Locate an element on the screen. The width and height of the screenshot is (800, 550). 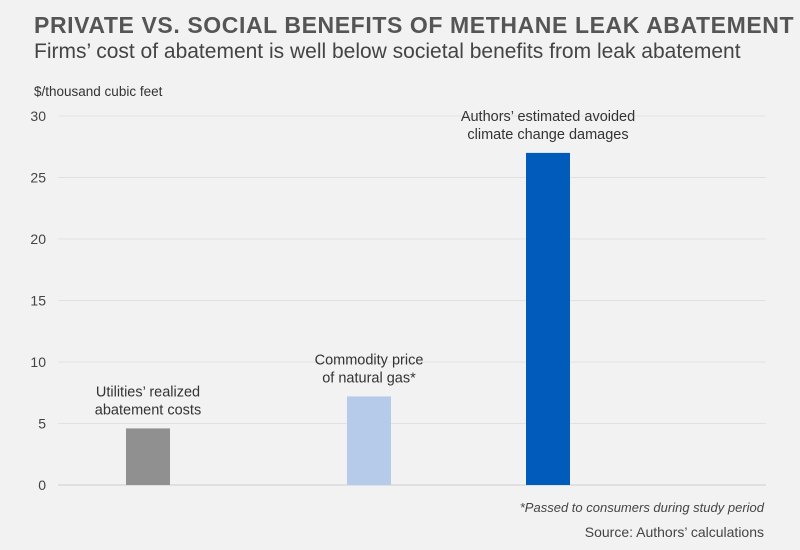
bar-label: Authors’ estimated avoided is located at coordinates (548, 117).